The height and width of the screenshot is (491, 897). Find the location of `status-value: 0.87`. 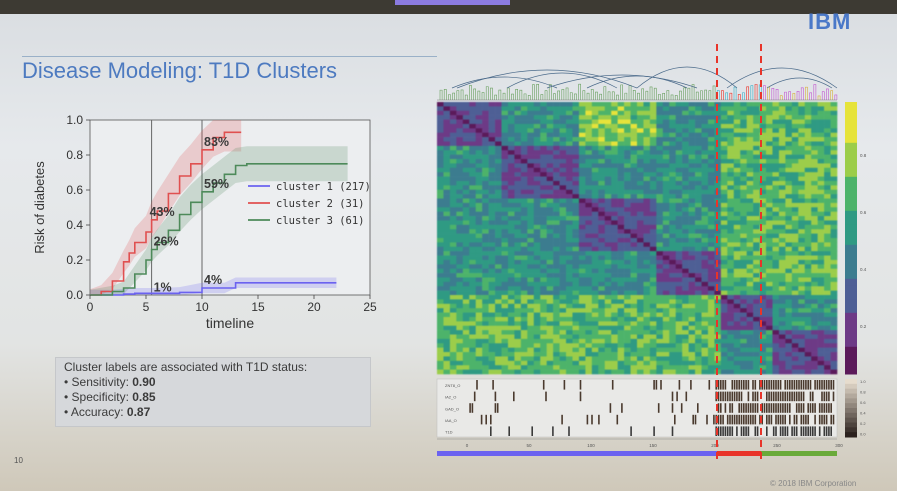

status-value: 0.87 is located at coordinates (138, 412).